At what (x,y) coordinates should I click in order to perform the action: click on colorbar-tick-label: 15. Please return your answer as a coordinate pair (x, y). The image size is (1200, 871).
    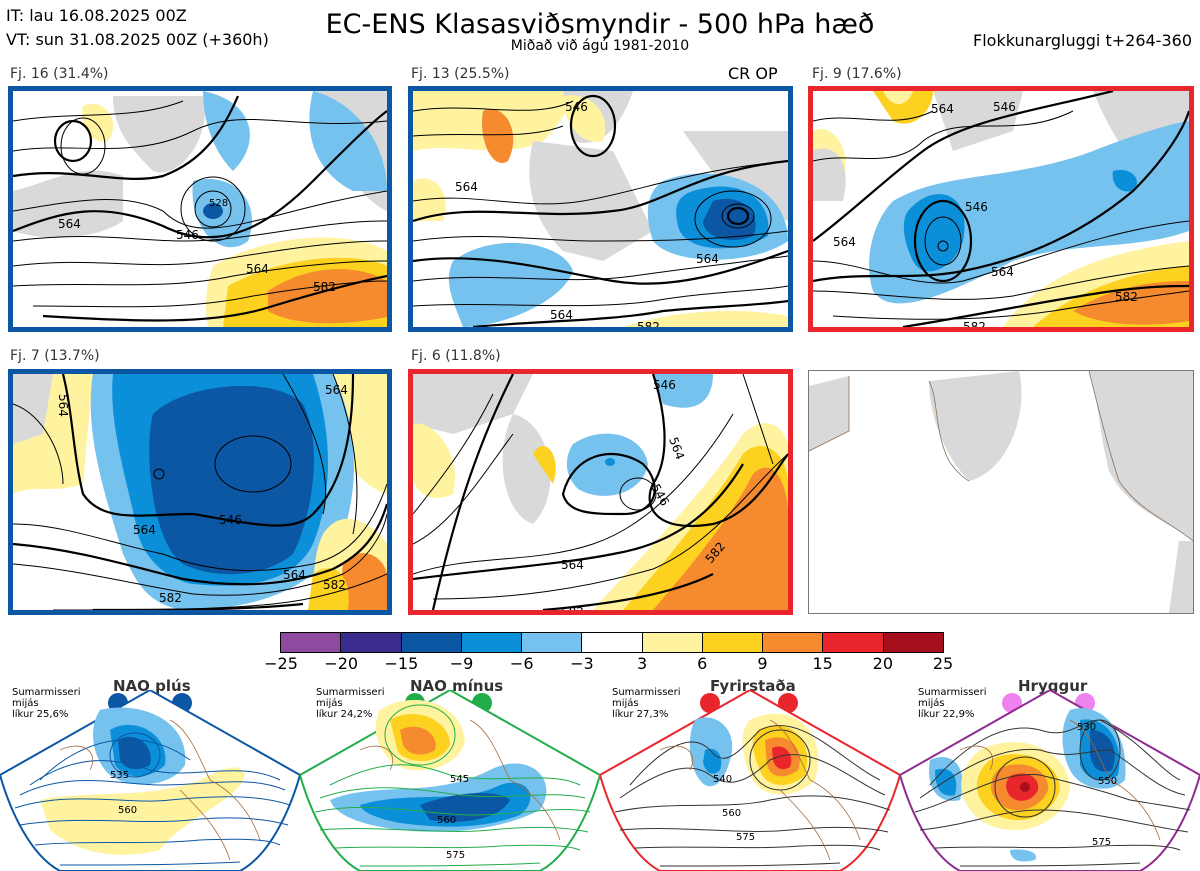
    Looking at the image, I should click on (822, 663).